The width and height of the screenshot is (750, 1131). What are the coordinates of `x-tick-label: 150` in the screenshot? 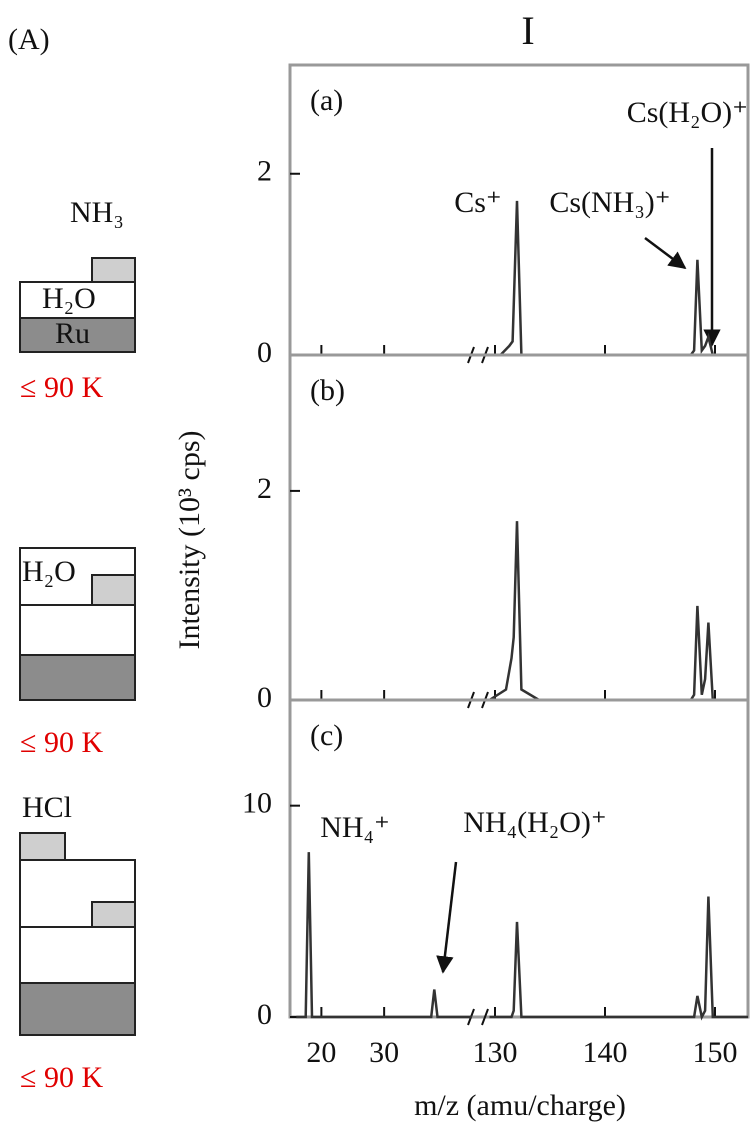 It's located at (715, 1052).